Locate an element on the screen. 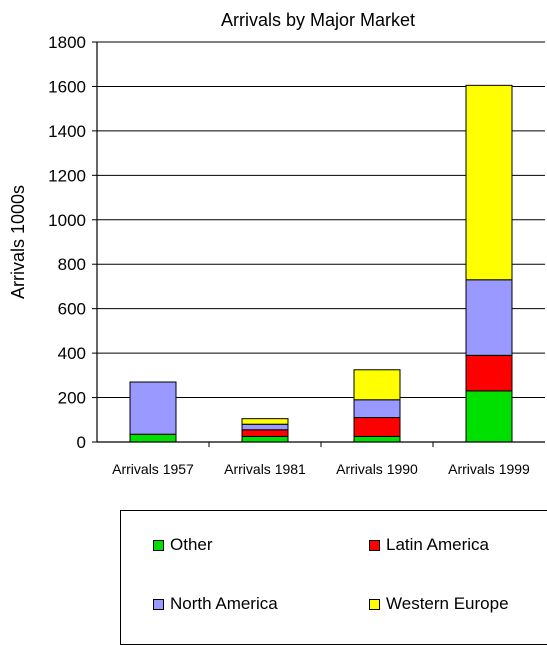  y-tick-label: 1600 is located at coordinates (67, 86).